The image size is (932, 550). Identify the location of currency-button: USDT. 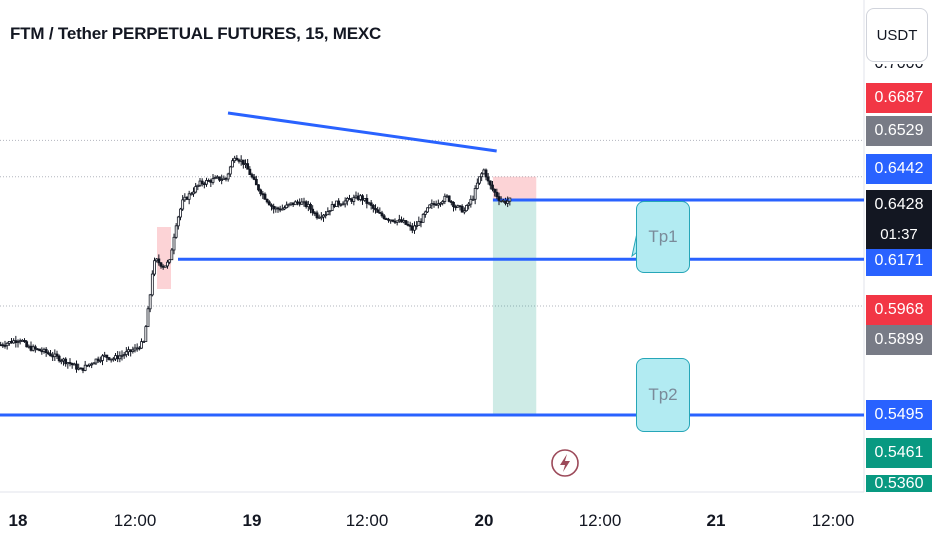
(897, 35).